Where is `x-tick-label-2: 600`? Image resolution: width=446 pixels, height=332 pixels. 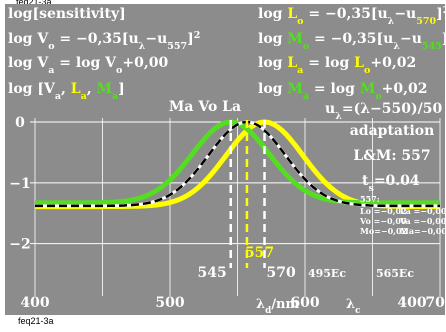
x-tick-label-2: 600 is located at coordinates (304, 303).